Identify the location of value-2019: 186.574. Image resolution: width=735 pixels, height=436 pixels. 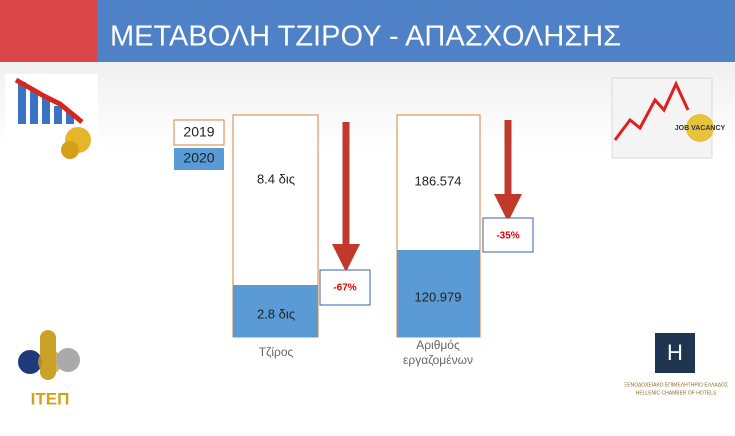
(438, 180).